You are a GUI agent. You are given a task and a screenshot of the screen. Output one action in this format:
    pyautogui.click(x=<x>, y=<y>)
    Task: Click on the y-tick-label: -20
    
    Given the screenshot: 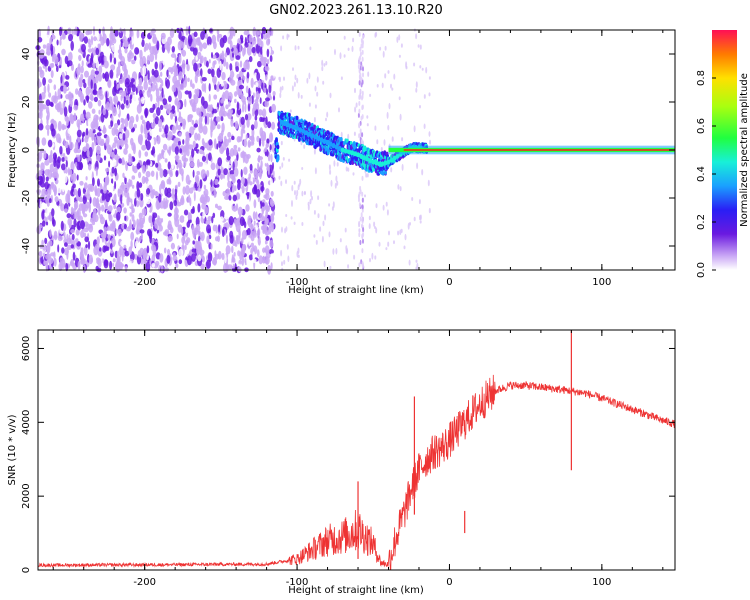 What is the action you would take?
    pyautogui.click(x=26, y=198)
    